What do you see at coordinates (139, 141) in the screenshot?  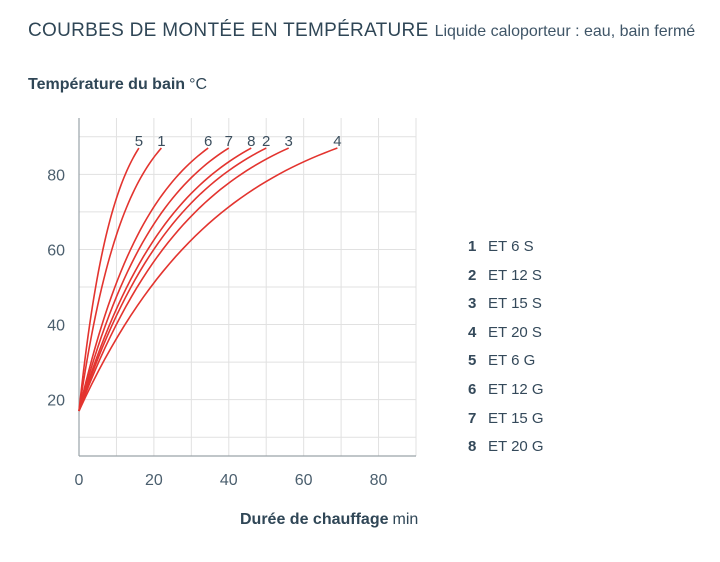 I see `curve-label-5: 5` at bounding box center [139, 141].